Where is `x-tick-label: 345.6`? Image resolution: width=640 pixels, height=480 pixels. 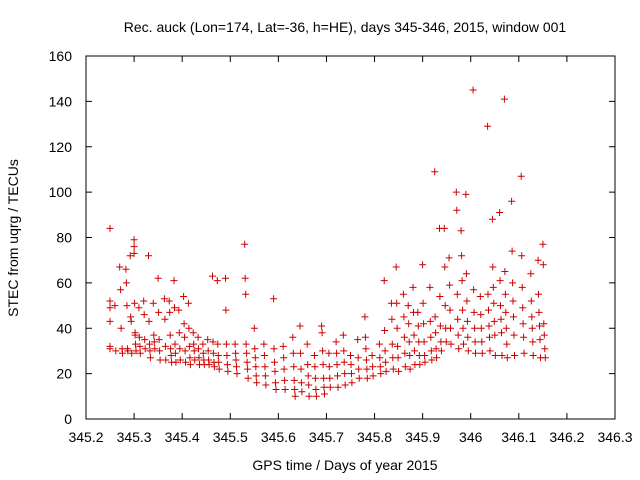 x-tick-label: 345.6 is located at coordinates (278, 437).